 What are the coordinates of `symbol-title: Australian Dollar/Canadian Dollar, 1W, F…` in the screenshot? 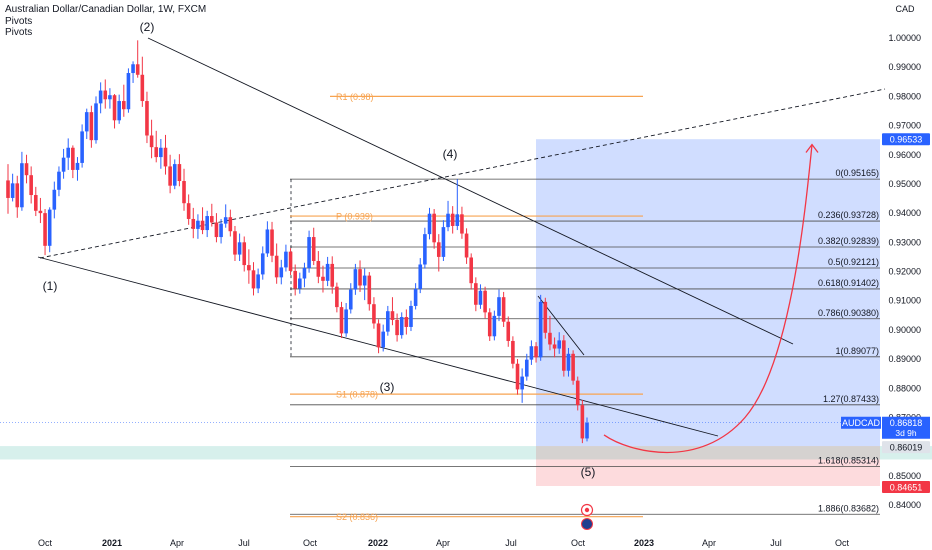 It's located at (106, 9).